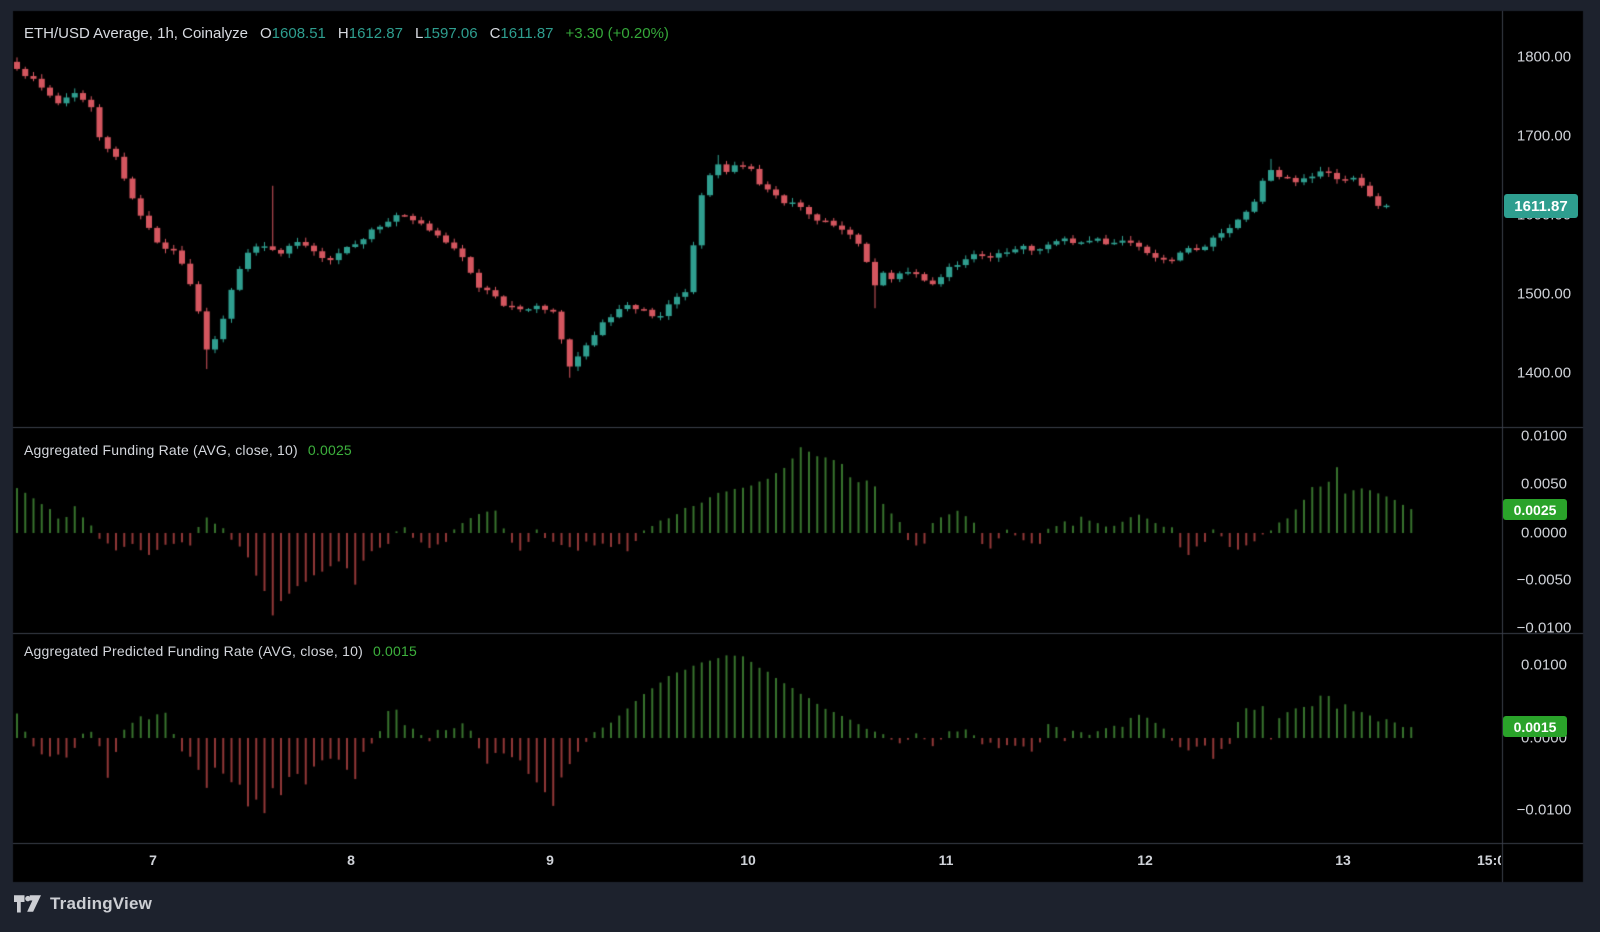  I want to click on time-tick-label: 12, so click(1145, 860).